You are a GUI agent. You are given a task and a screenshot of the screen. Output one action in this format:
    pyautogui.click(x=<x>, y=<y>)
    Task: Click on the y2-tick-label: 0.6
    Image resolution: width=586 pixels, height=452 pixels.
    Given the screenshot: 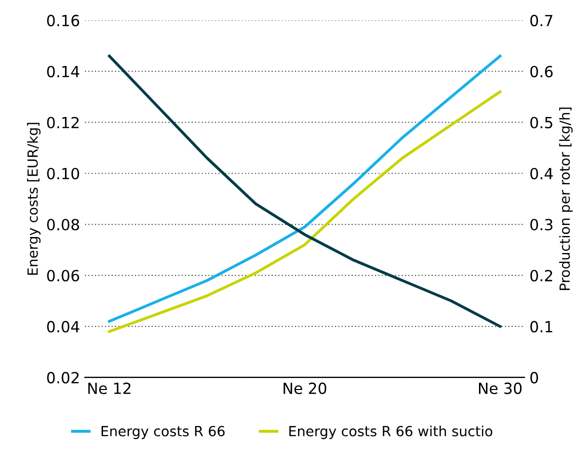 What is the action you would take?
    pyautogui.click(x=541, y=72)
    